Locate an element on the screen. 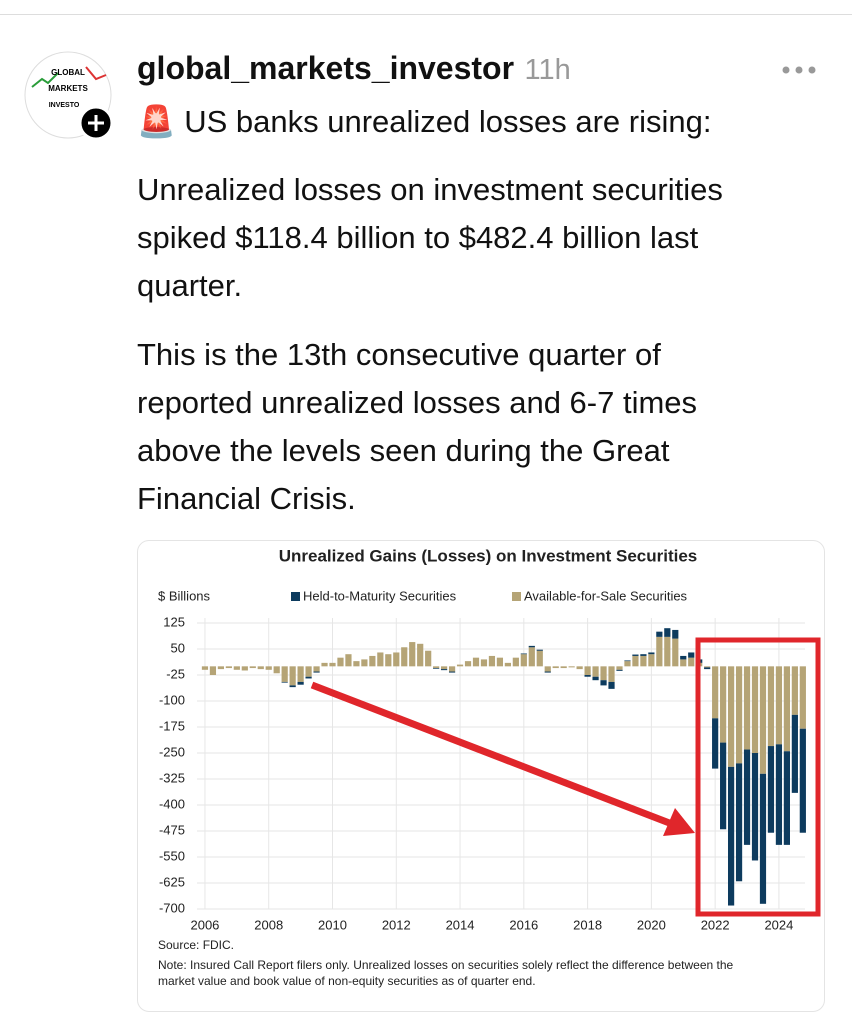 This screenshot has height=1012, width=852. timestamp: 11h is located at coordinates (547, 70).